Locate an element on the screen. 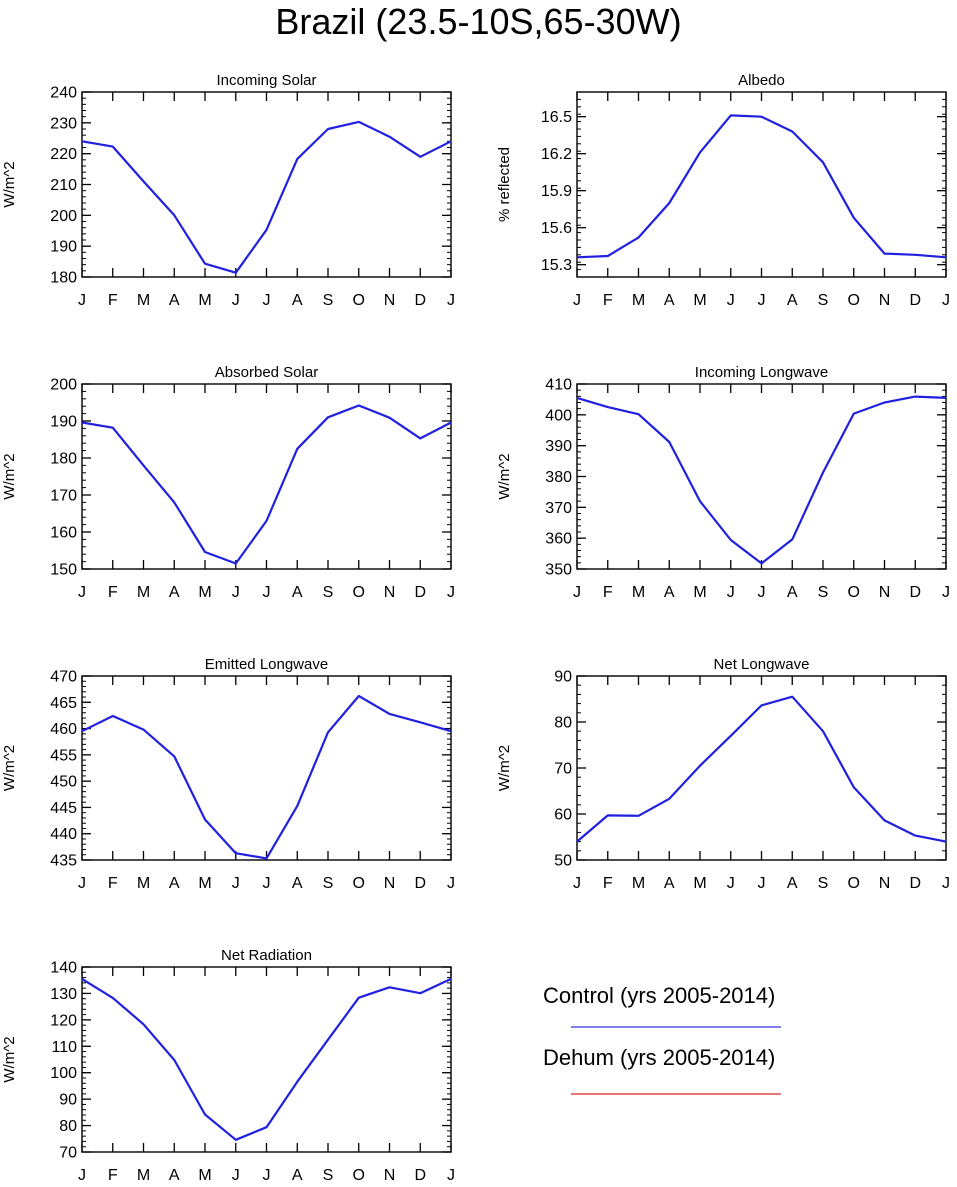  albedo-y-tick-label: 16.2 is located at coordinates (556, 154).